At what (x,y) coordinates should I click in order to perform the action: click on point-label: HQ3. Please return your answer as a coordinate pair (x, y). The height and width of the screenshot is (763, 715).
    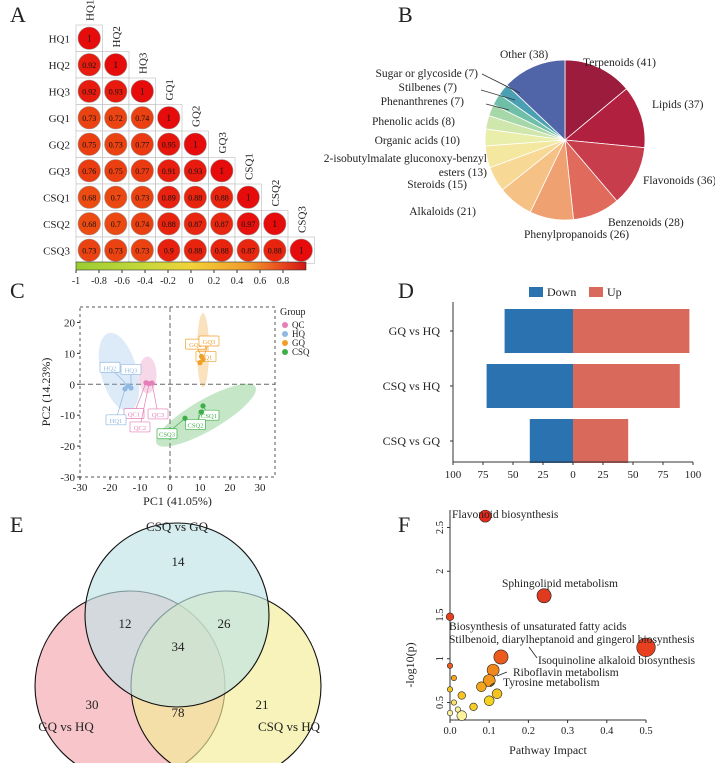
    Looking at the image, I should click on (131, 370).